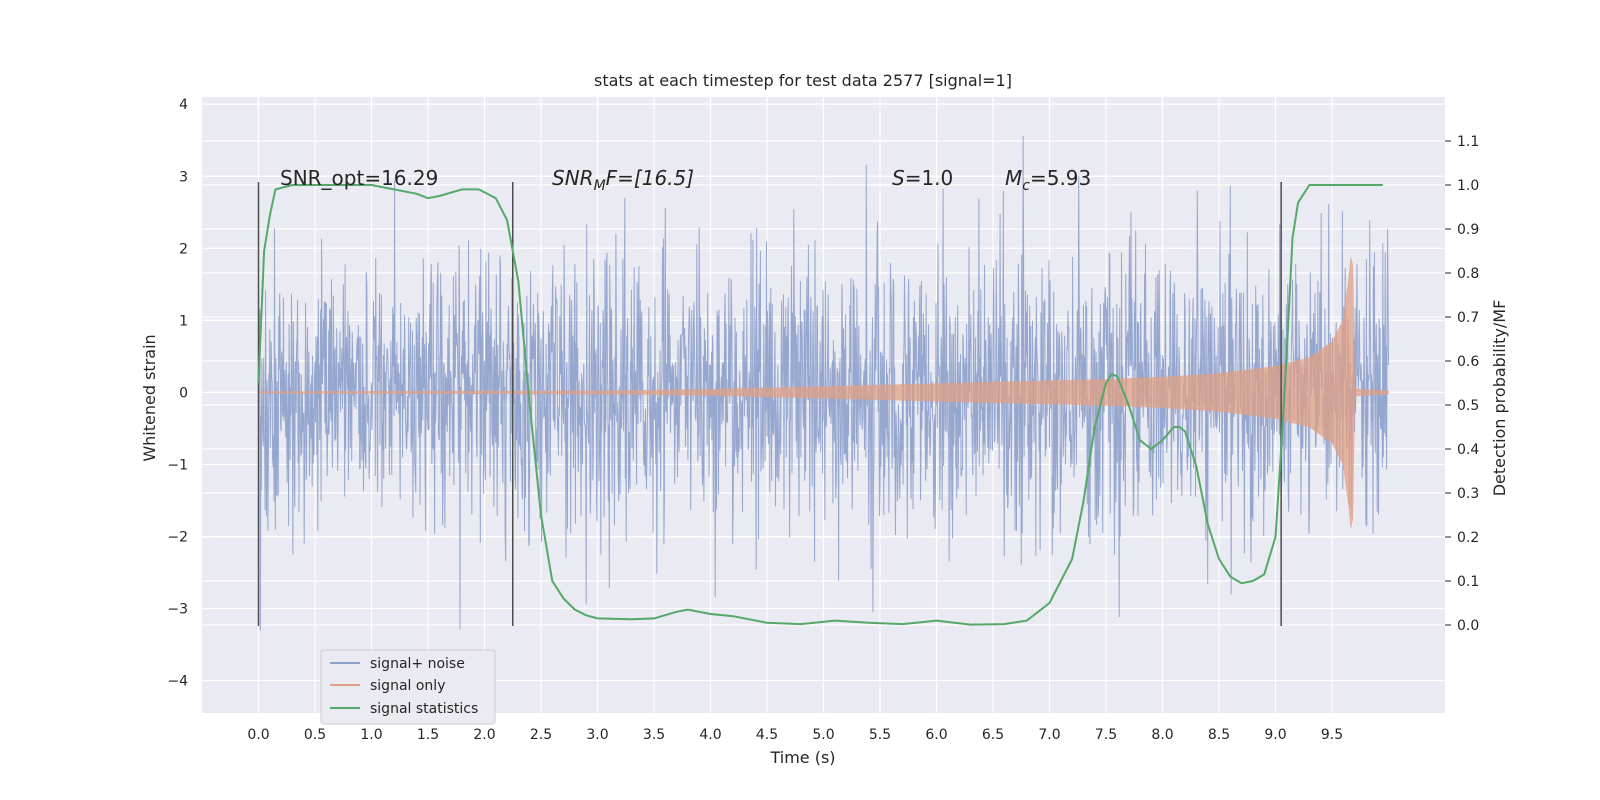 Image resolution: width=1600 pixels, height=800 pixels. What do you see at coordinates (1275, 735) in the screenshot?
I see `x-tick-label: 9.0` at bounding box center [1275, 735].